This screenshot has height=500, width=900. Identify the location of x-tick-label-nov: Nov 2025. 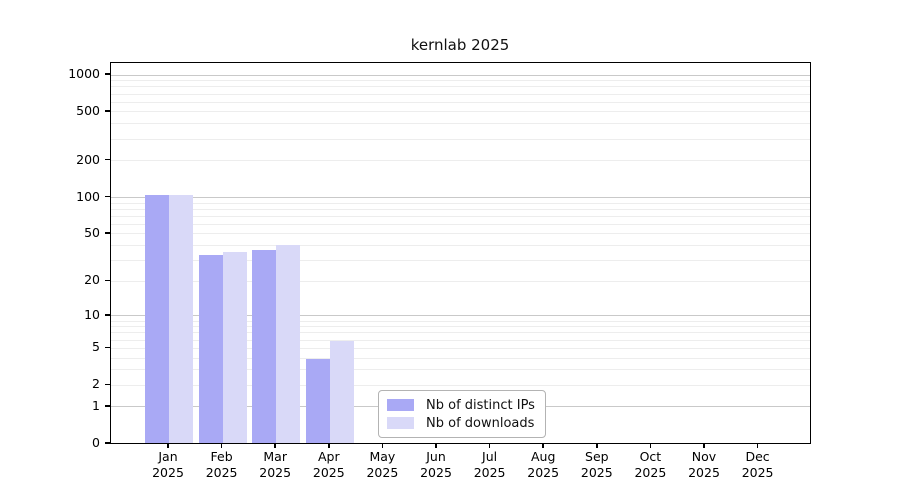
(704, 464).